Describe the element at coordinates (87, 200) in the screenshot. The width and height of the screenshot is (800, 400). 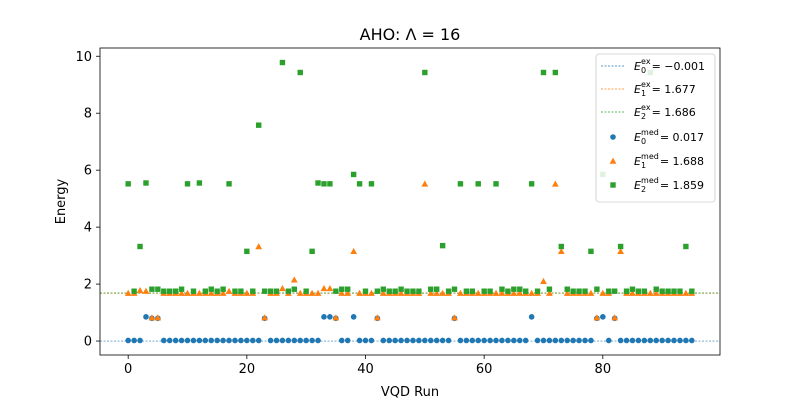
I see `y-axis: 0 2 4 6 8 10` at that location.